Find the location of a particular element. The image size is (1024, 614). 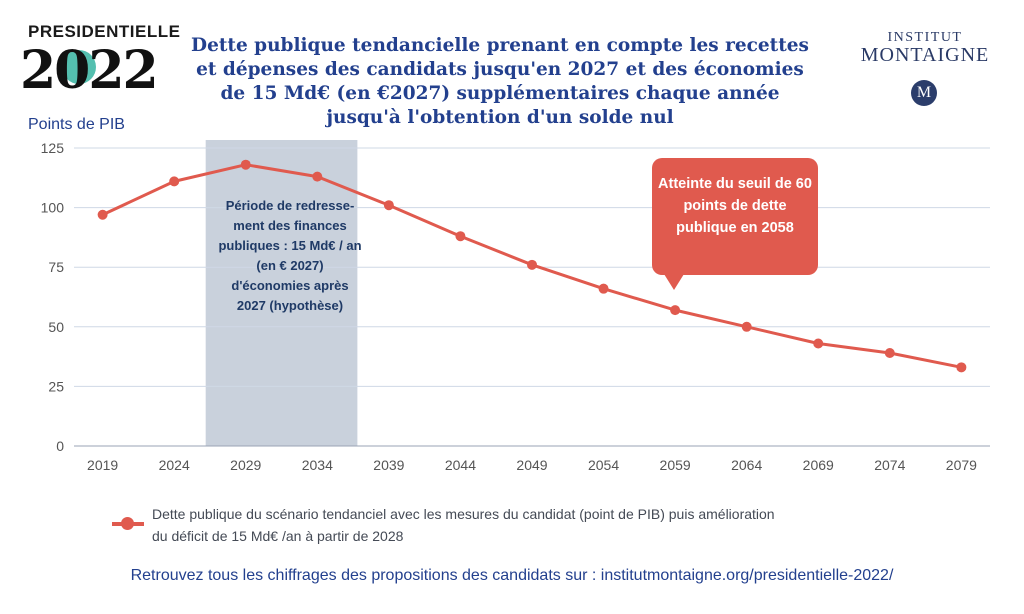

x-tick-label: 2029 is located at coordinates (245, 465).